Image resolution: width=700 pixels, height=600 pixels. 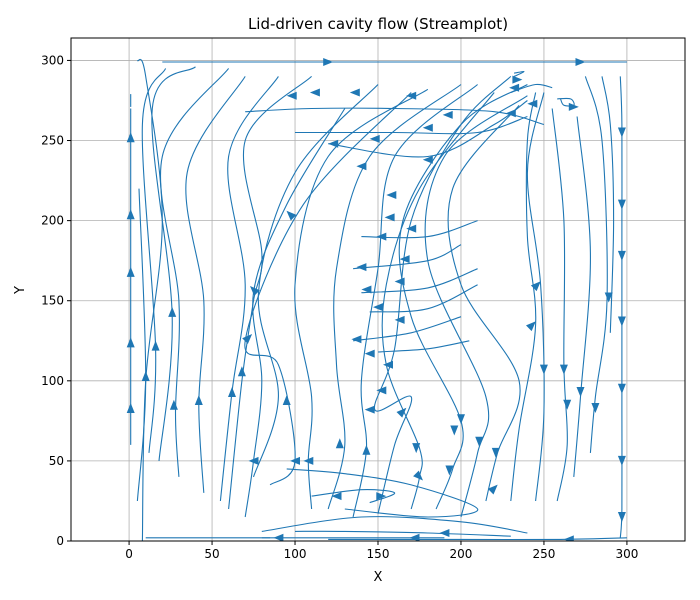 What do you see at coordinates (60, 541) in the screenshot?
I see `y-tick-label: 0` at bounding box center [60, 541].